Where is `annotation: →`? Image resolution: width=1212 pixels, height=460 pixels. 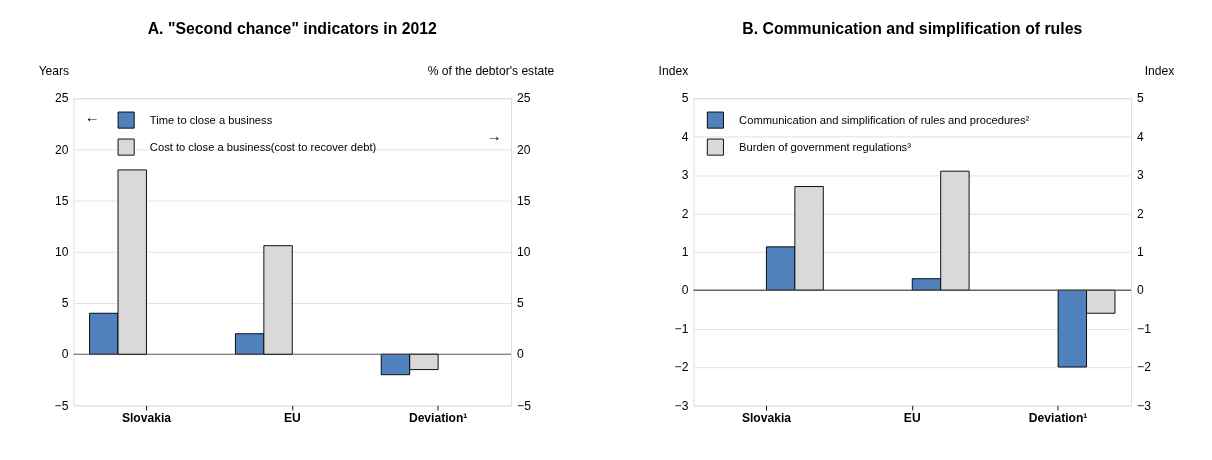
annotation: → is located at coordinates (494, 136).